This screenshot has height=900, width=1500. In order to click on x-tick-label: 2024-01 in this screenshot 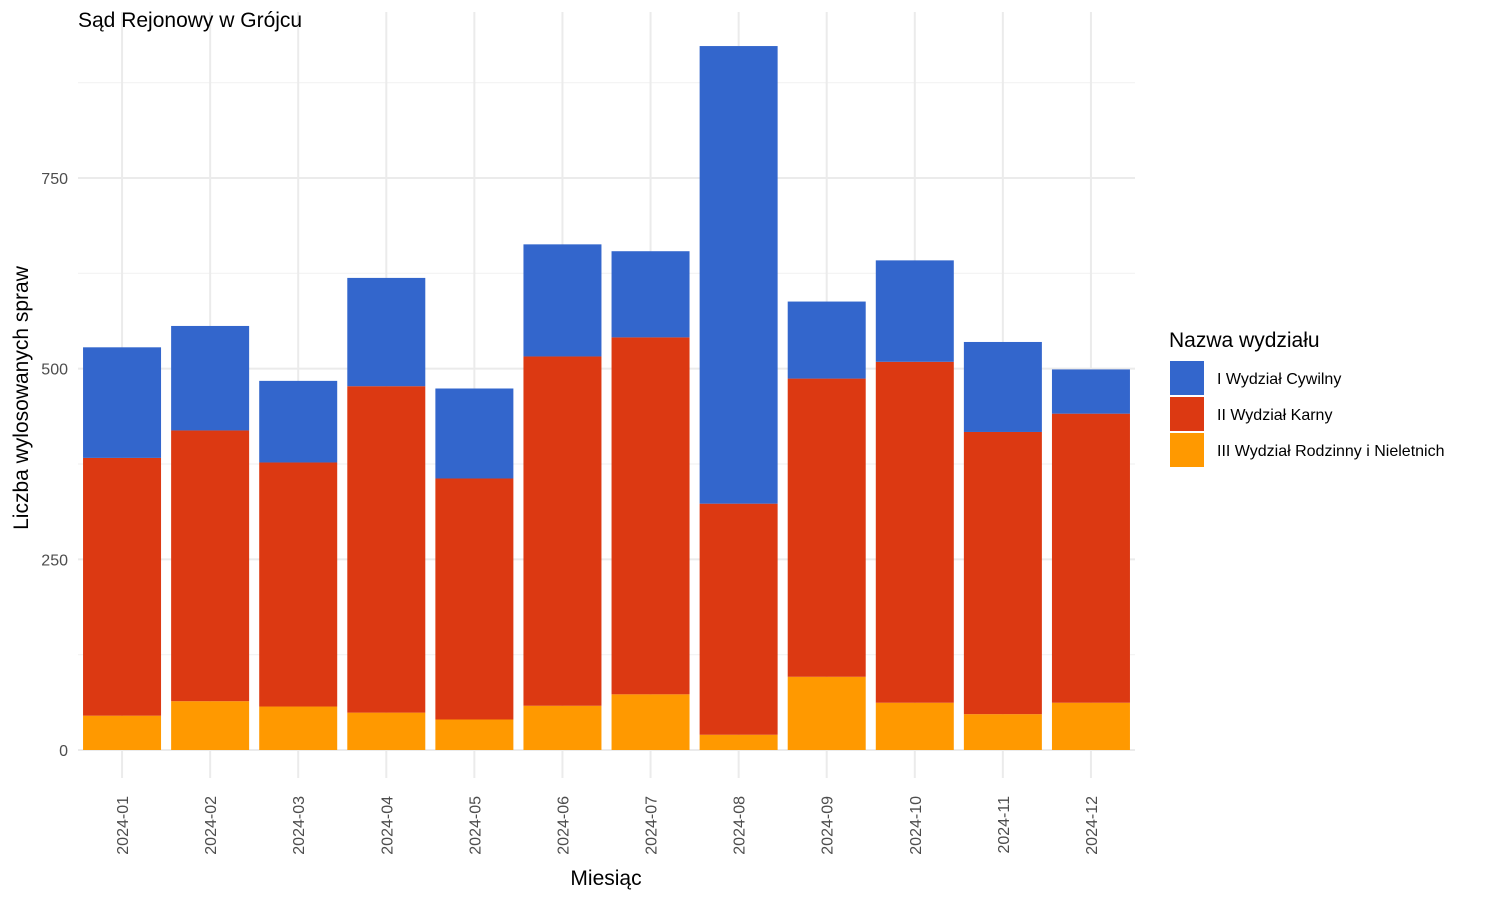, I will do `click(123, 825)`.